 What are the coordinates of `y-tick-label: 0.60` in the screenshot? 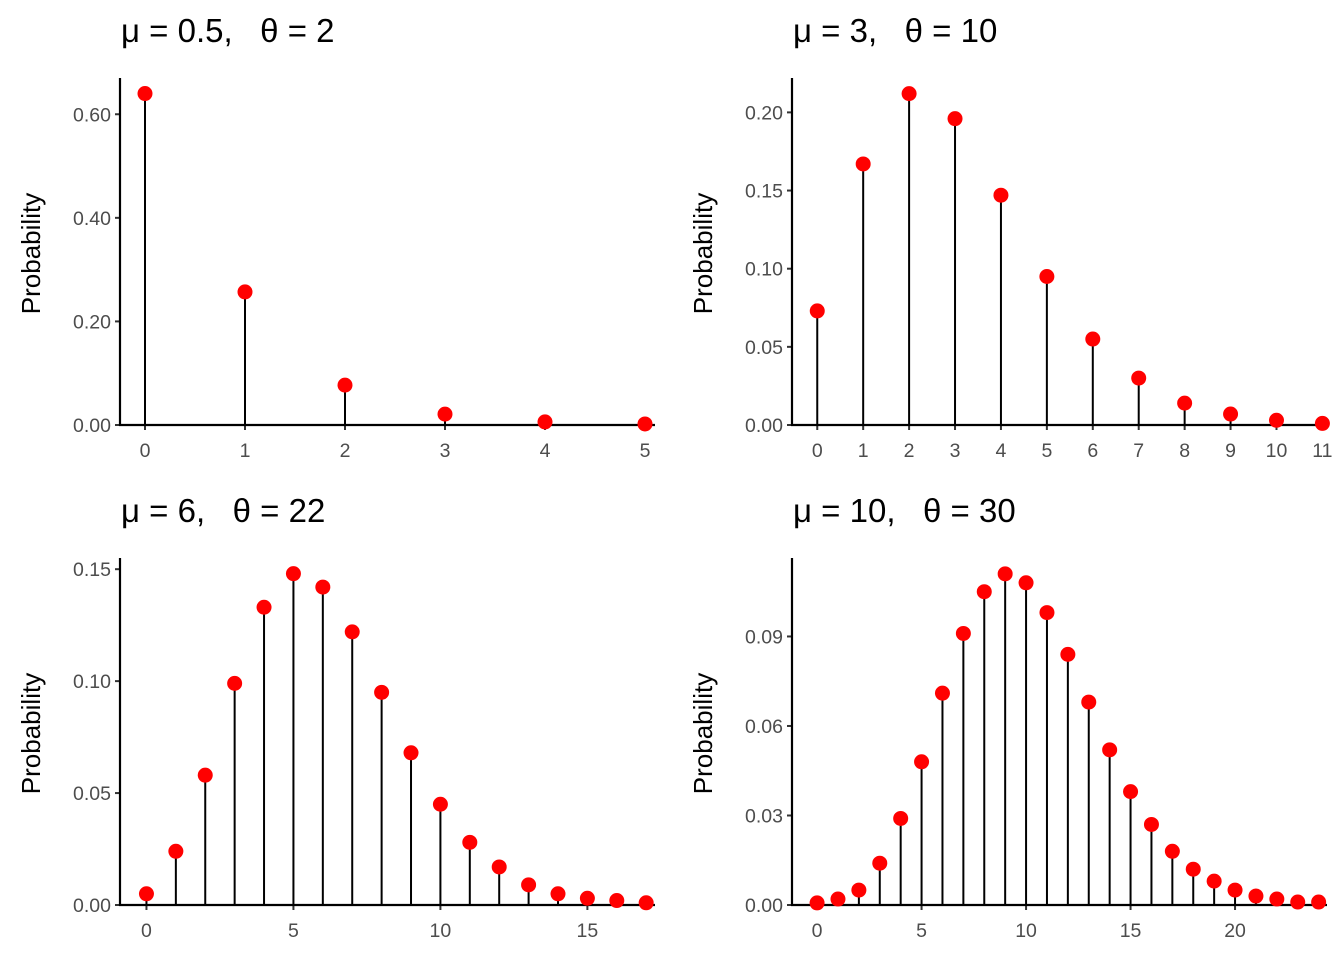 It's located at (92, 115).